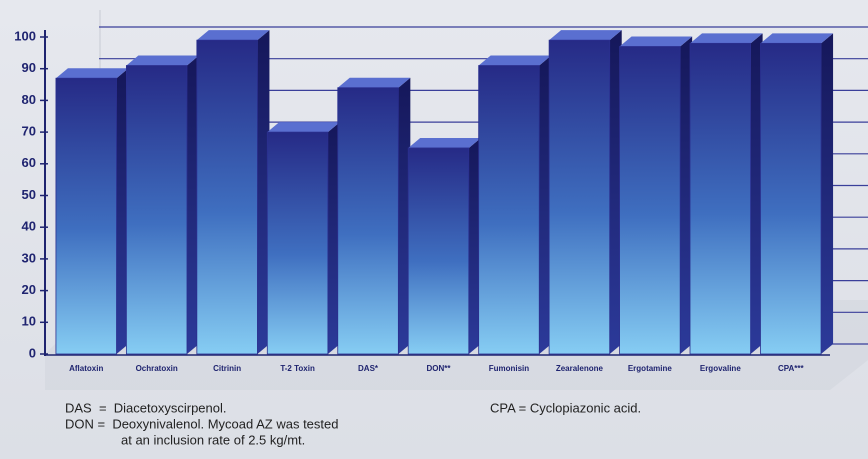  What do you see at coordinates (157, 368) in the screenshot?
I see `x-tick-label: Ochratoxin` at bounding box center [157, 368].